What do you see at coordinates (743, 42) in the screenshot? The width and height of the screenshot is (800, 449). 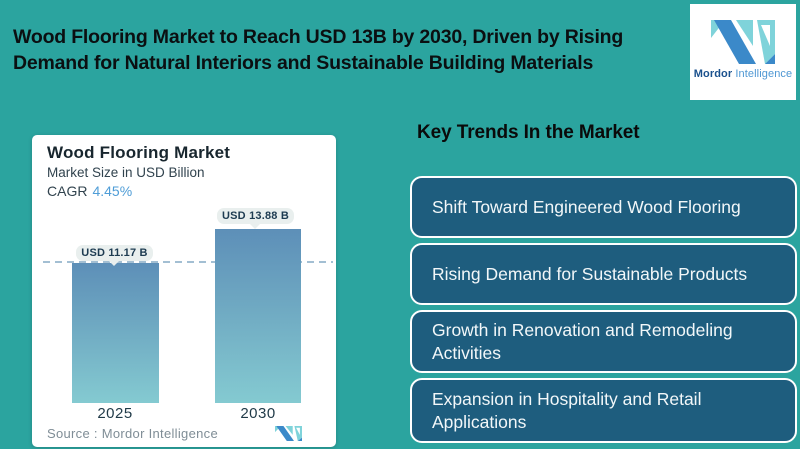 I see `mordor-m-icon` at bounding box center [743, 42].